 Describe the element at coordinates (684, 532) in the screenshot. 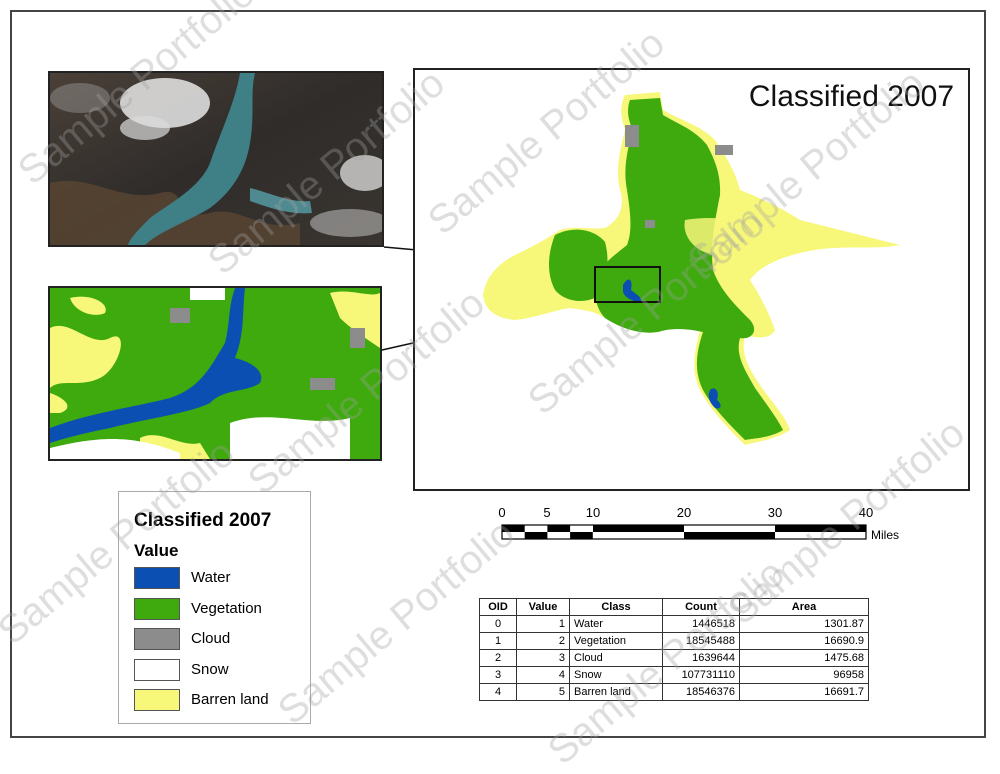

I see `scale-bar-graphic` at that location.